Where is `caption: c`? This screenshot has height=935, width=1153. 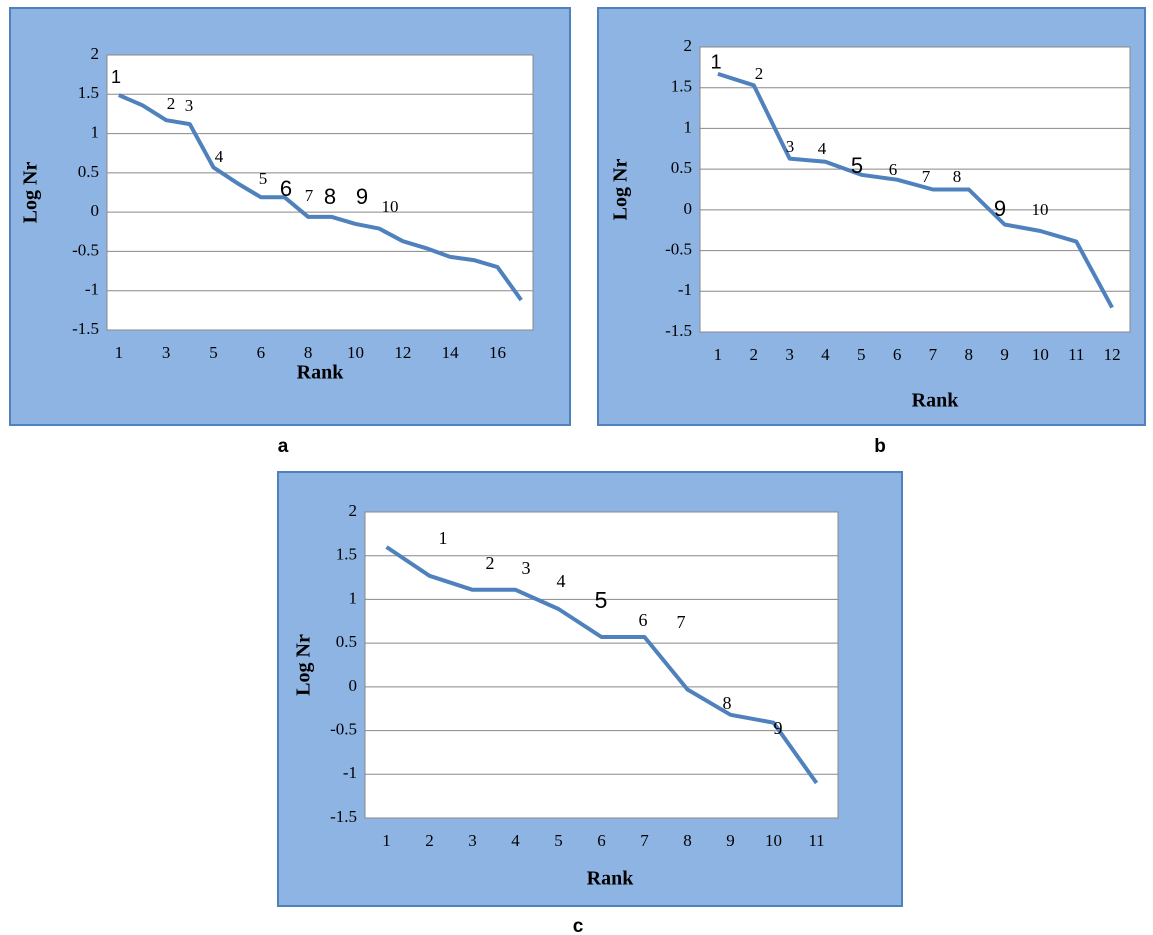 caption: c is located at coordinates (578, 925).